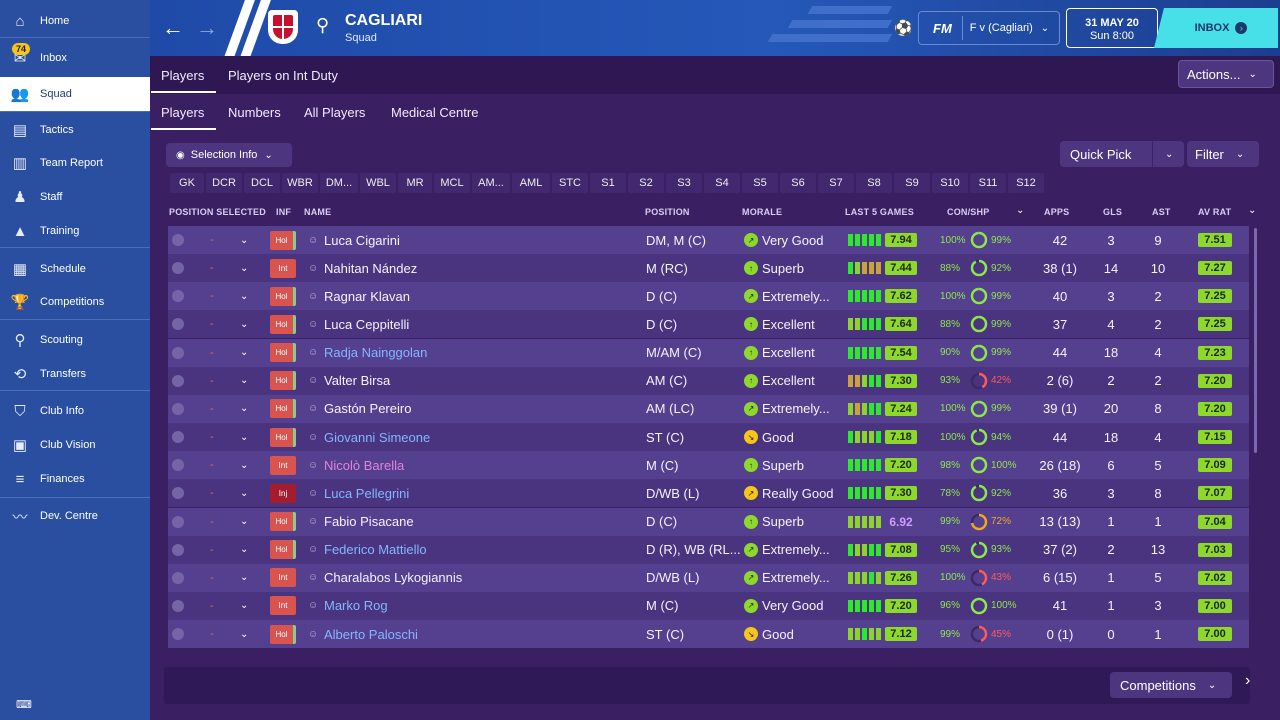 The width and height of the screenshot is (1280, 720). What do you see at coordinates (367, 296) in the screenshot?
I see `player-name: Ragnar Klavan` at bounding box center [367, 296].